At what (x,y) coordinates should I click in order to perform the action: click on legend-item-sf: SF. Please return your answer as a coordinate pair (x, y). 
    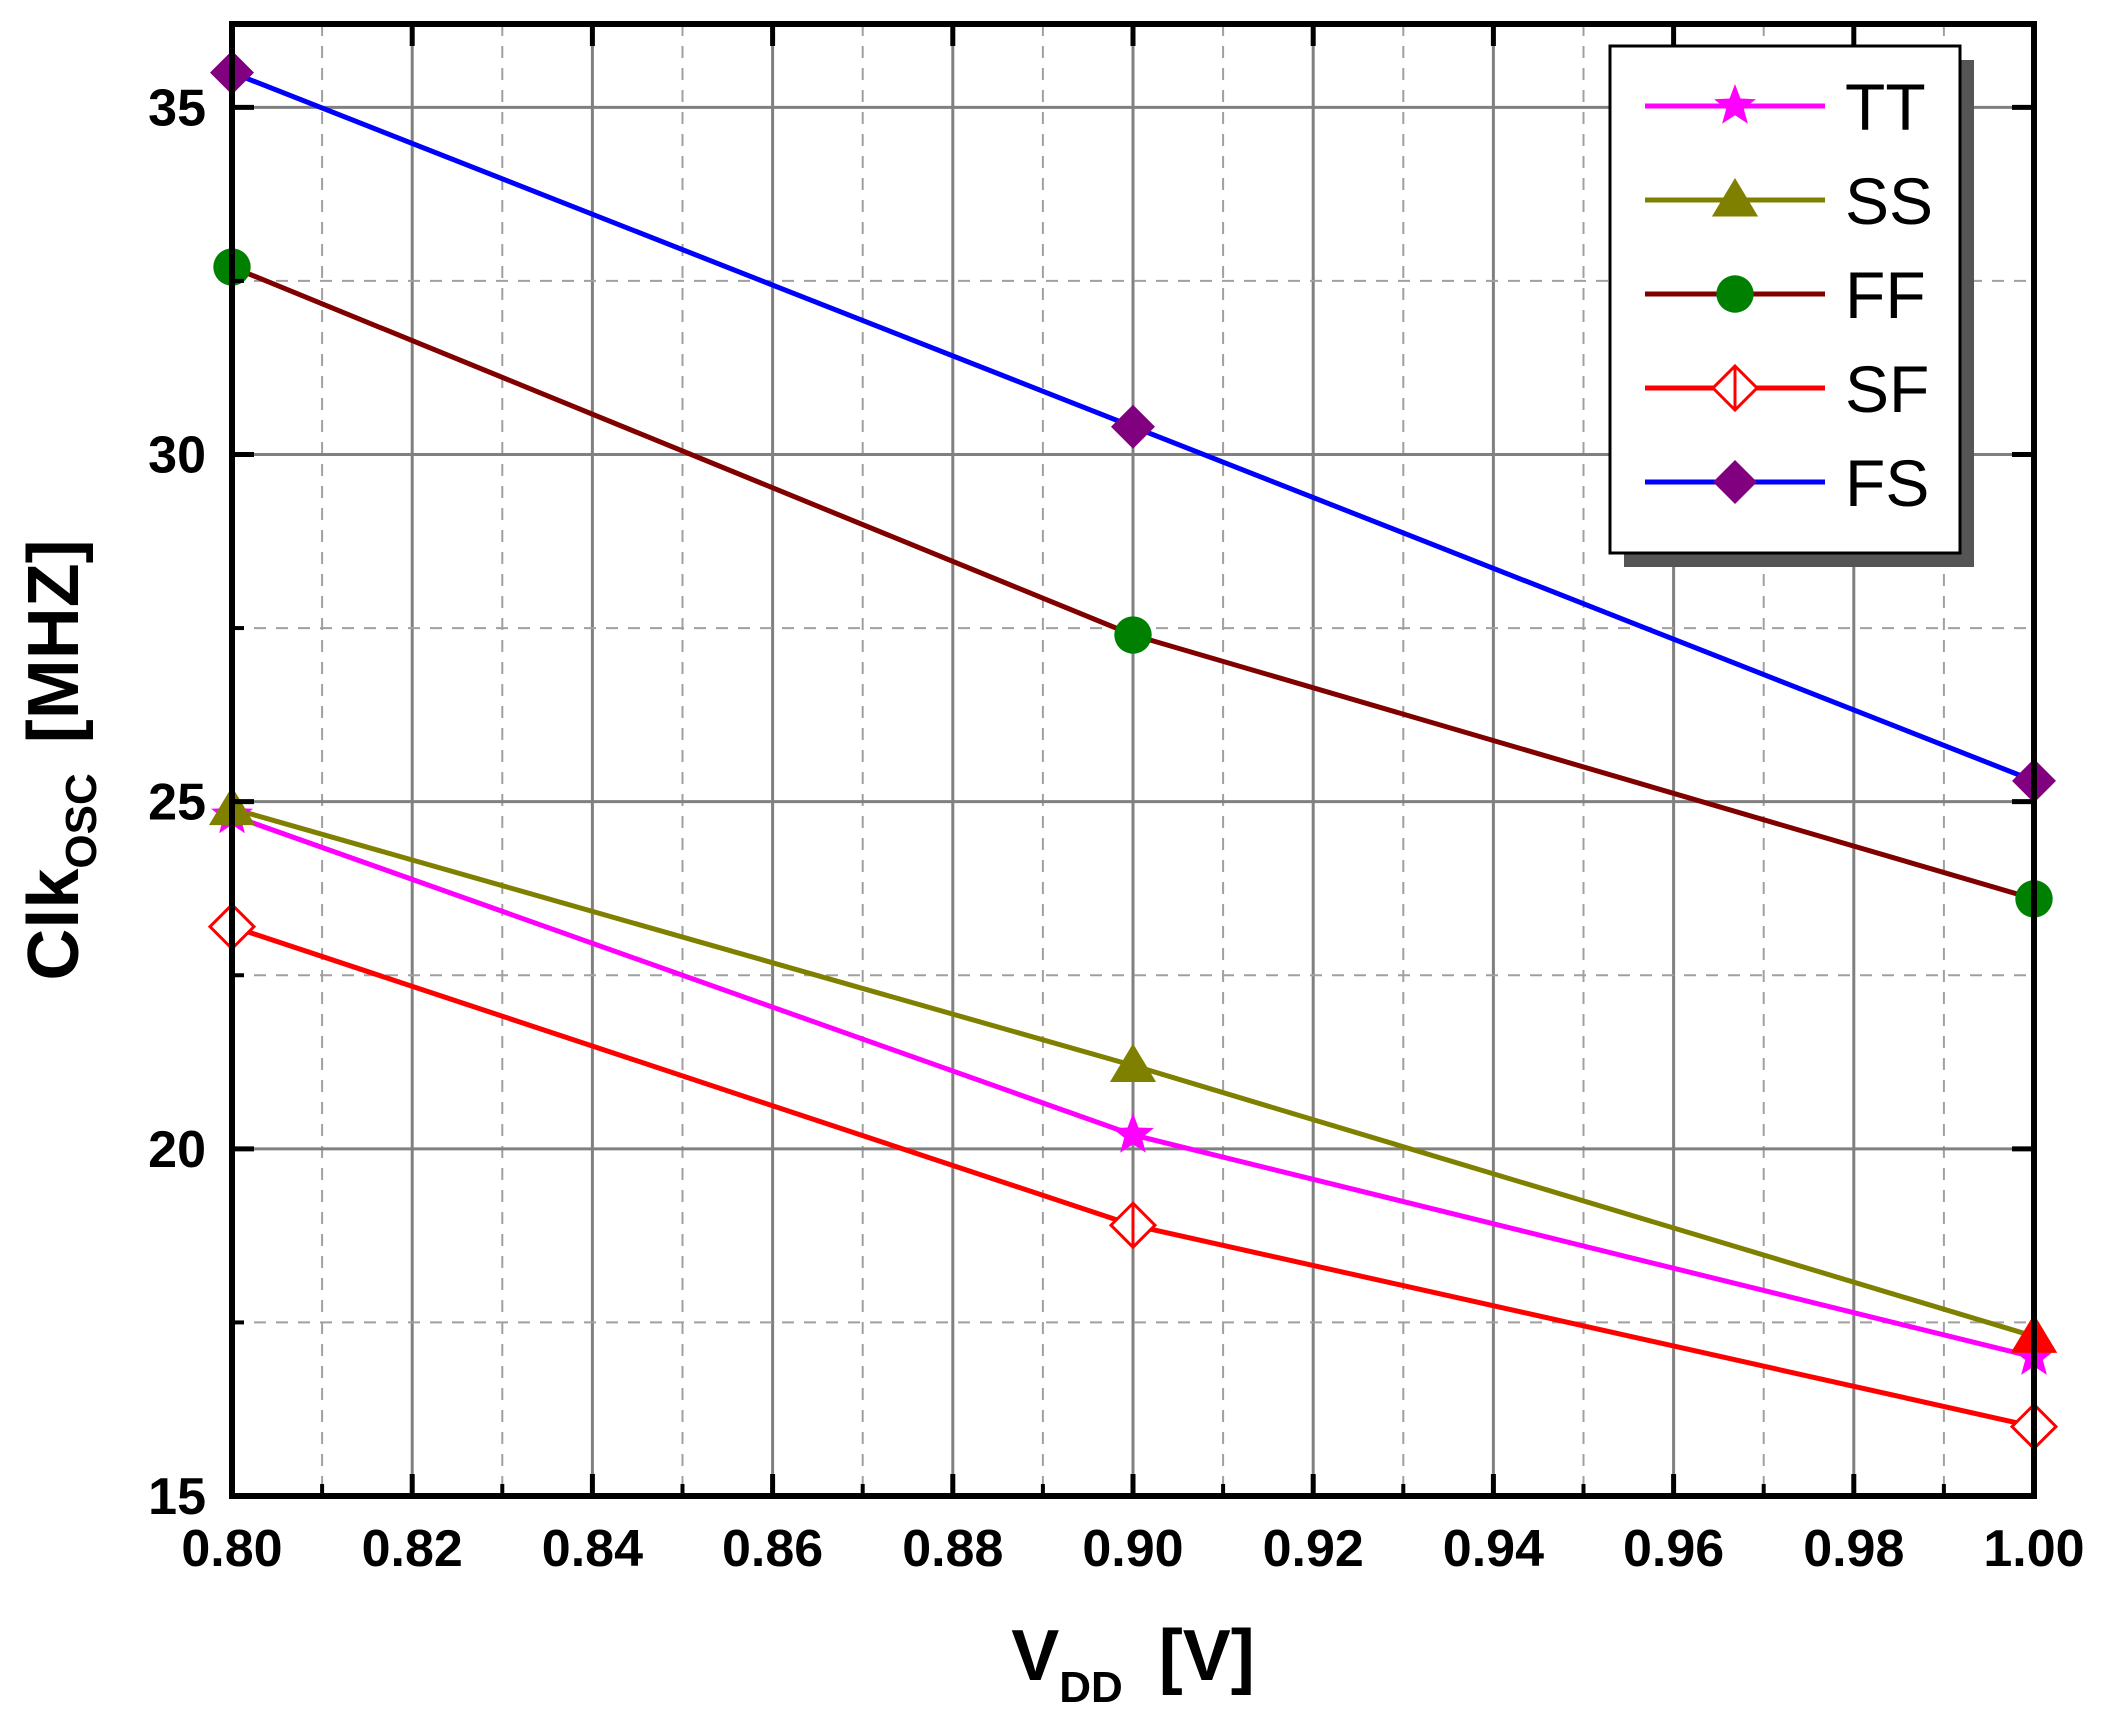
    Looking at the image, I should click on (1787, 389).